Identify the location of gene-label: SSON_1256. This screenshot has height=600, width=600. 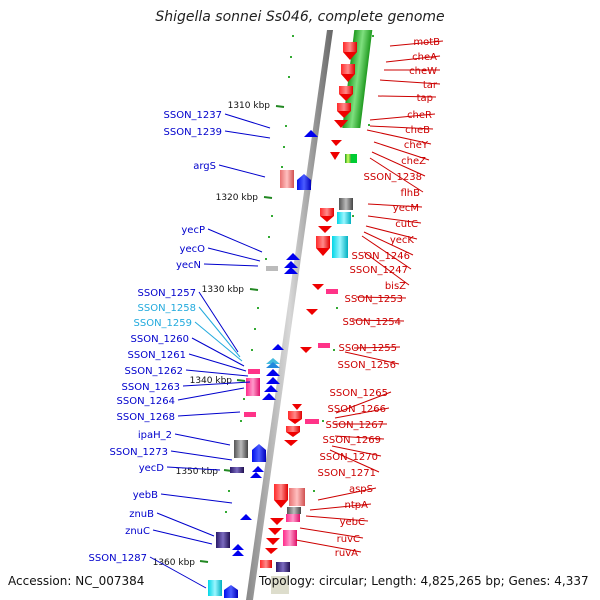
(367, 365).